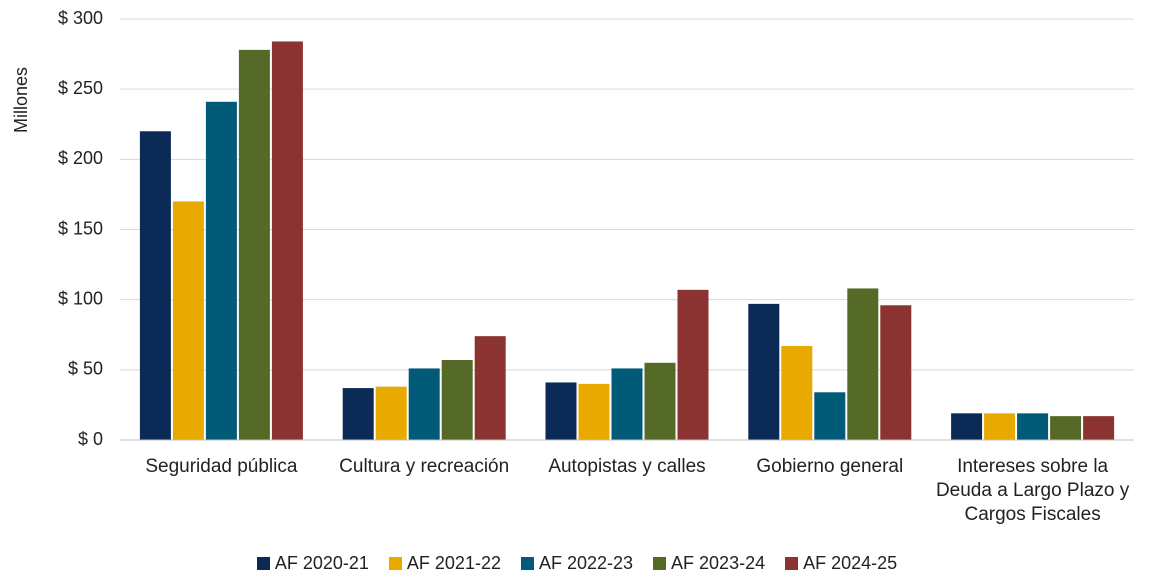  I want to click on legend-item: AF 2023-24, so click(709, 563).